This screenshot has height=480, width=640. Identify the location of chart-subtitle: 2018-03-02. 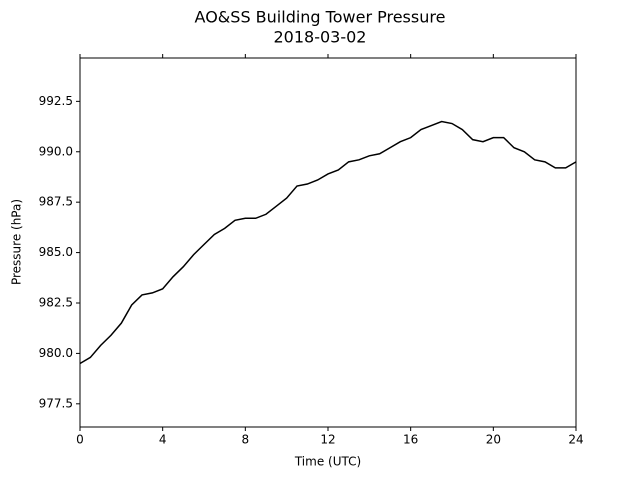
(320, 37).